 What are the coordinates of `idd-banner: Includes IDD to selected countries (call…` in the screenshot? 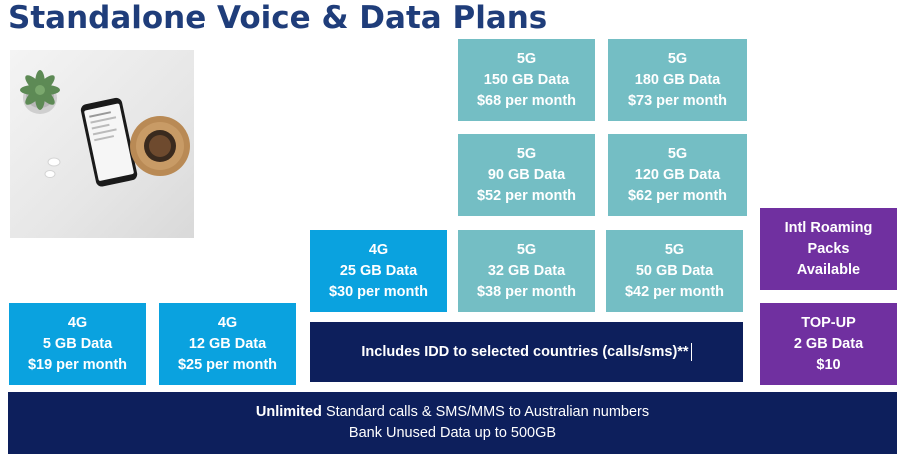 It's located at (526, 352).